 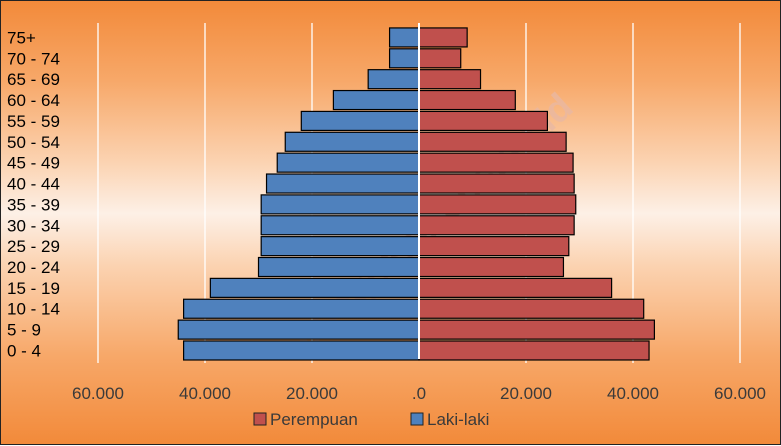 I want to click on category-label: 35 - 39, so click(x=33, y=204).